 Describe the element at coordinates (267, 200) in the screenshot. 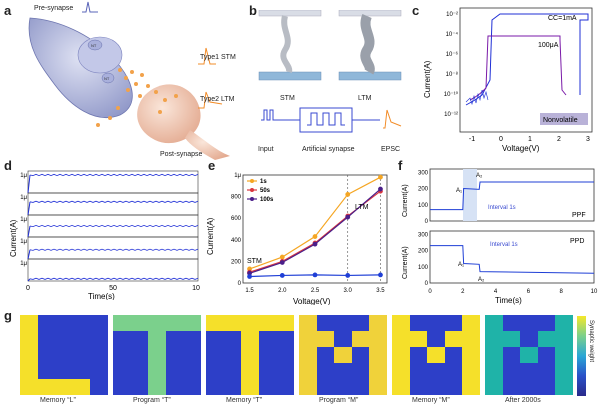

I see `legend-entry: 100s` at that location.